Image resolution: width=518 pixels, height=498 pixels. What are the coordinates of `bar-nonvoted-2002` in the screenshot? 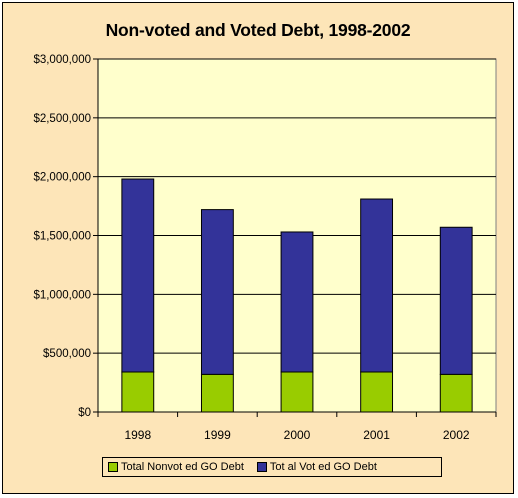 It's located at (456, 393).